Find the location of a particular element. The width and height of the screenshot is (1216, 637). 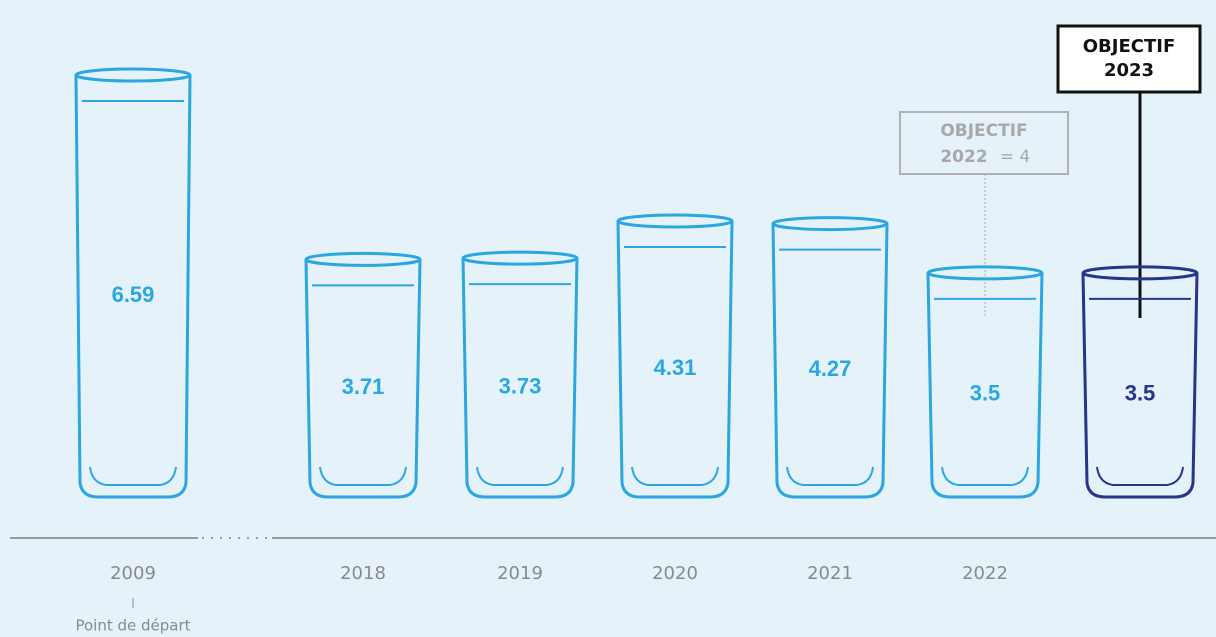

x-tick-label: 2019 is located at coordinates (520, 573).